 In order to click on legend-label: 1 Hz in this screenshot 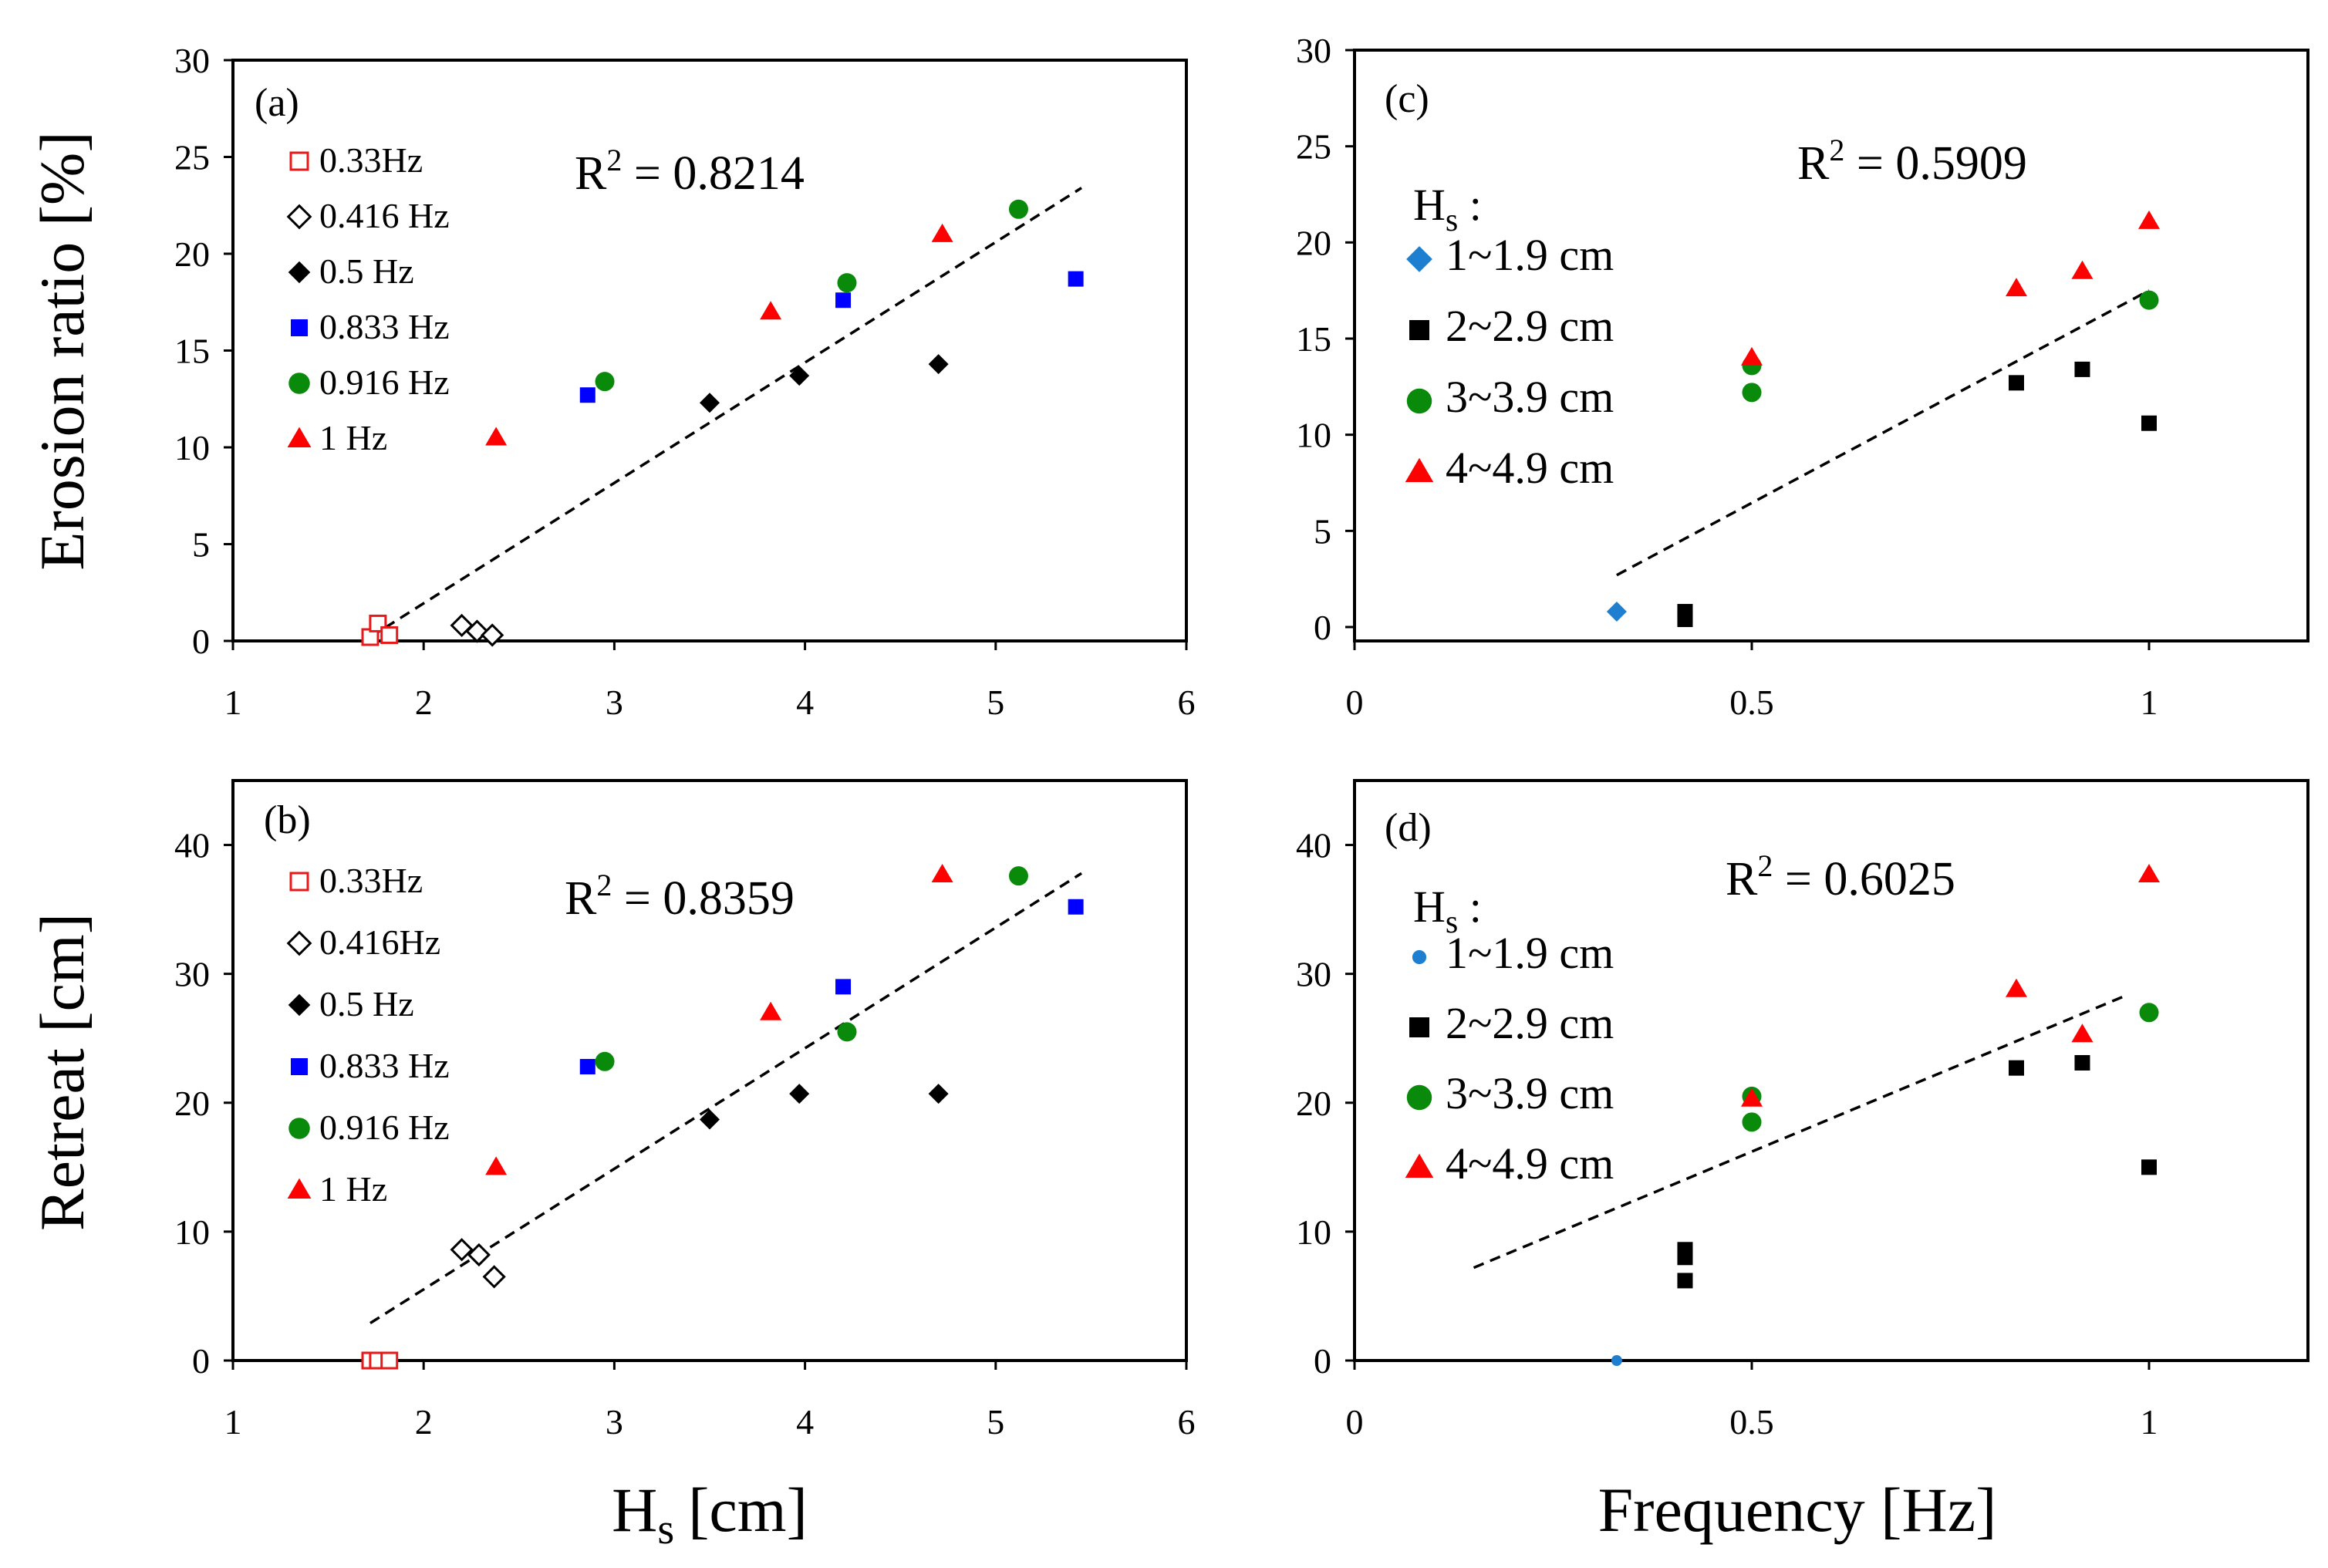, I will do `click(353, 437)`.